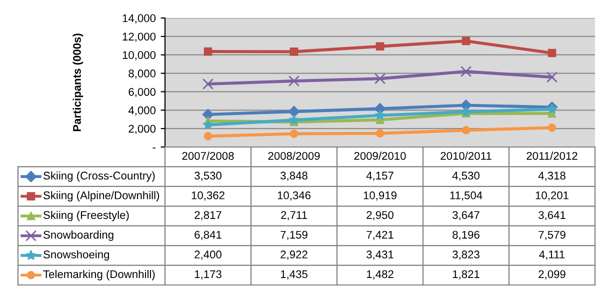 The image size is (600, 293). I want to click on data-label: 10,346, so click(294, 196).